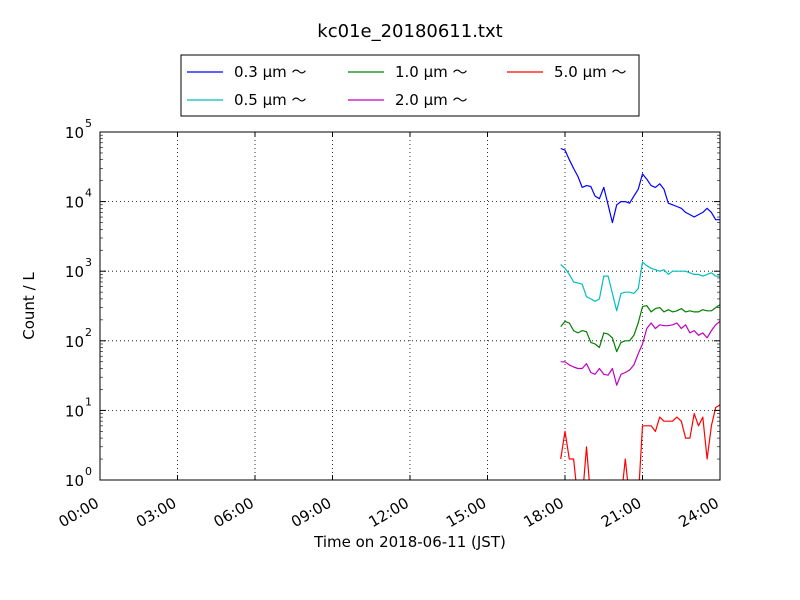 This screenshot has height=600, width=800. What do you see at coordinates (590, 72) in the screenshot?
I see `legend-label-4: 5.0 μm ～` at bounding box center [590, 72].